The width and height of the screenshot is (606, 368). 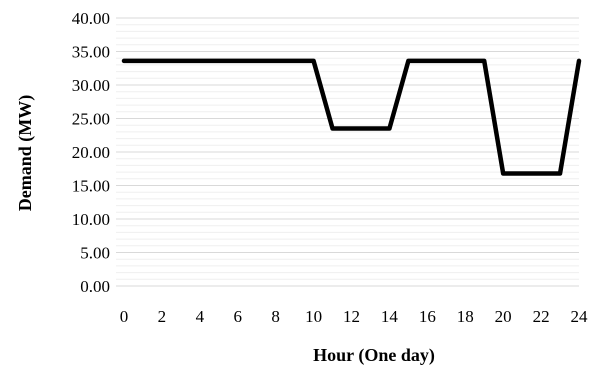 What do you see at coordinates (91, 85) in the screenshot?
I see `y-tick-label: 30.00` at bounding box center [91, 85].